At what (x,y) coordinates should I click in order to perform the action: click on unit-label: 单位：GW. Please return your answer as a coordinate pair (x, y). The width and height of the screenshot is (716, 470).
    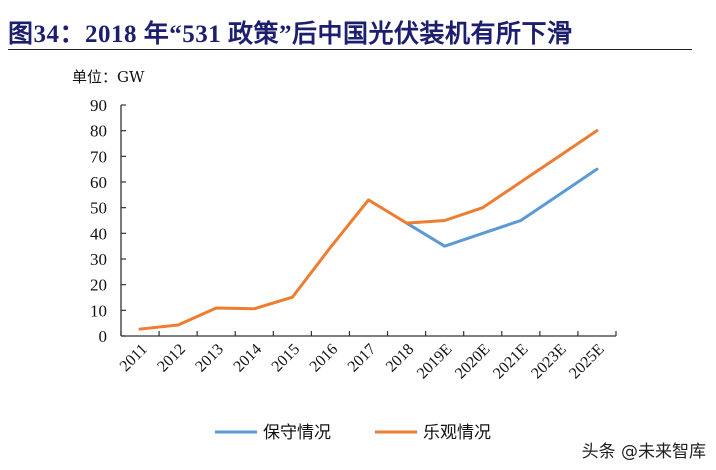
    Looking at the image, I should click on (108, 77).